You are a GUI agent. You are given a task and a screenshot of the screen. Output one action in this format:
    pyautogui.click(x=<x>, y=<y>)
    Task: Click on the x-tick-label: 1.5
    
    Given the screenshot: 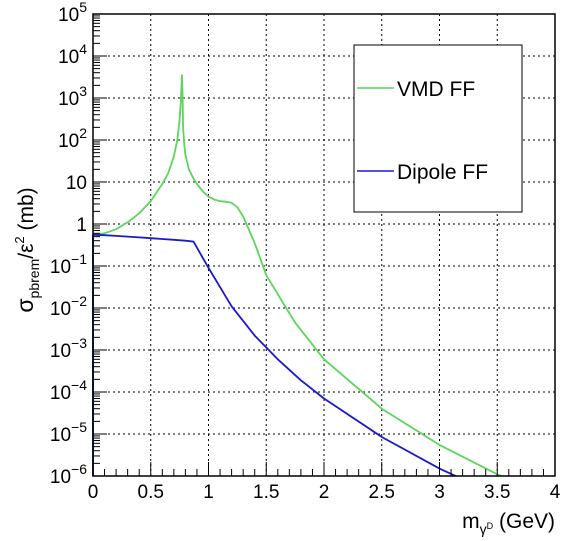 What is the action you would take?
    pyautogui.click(x=266, y=492)
    